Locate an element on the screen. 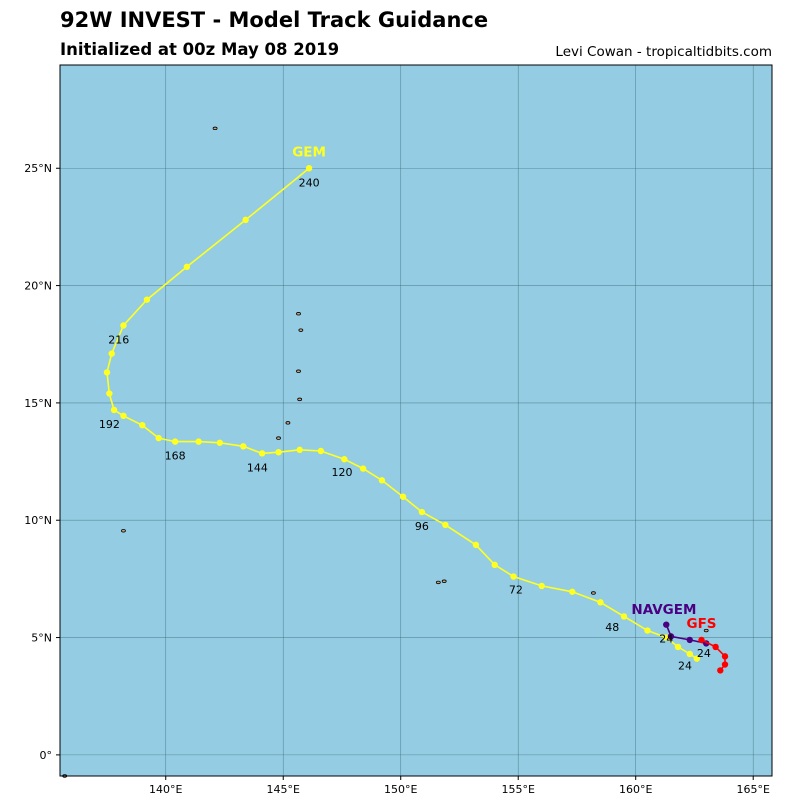  forecast-hour-label: 216 is located at coordinates (118, 340).